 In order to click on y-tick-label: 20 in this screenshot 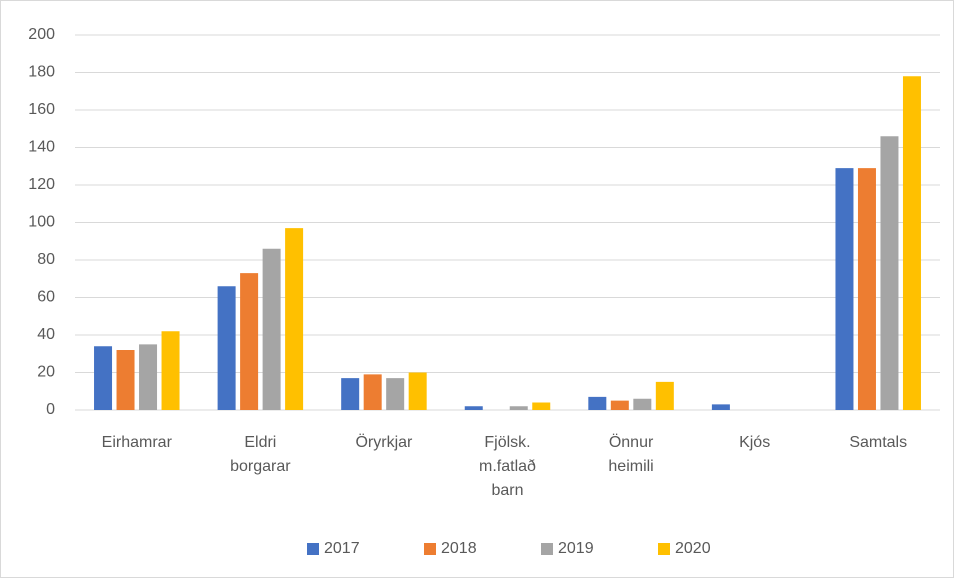, I will do `click(46, 372)`.